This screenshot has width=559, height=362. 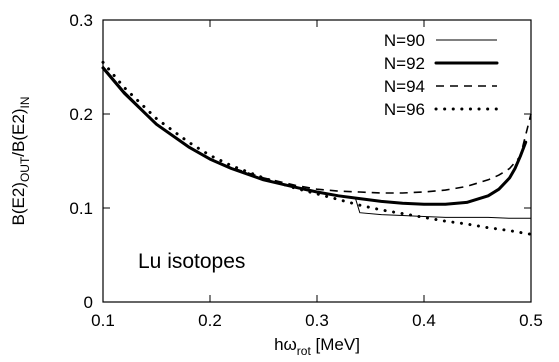 I want to click on y-axis-label: B(E2)OUT/B(E2)IN, so click(x=20, y=161).